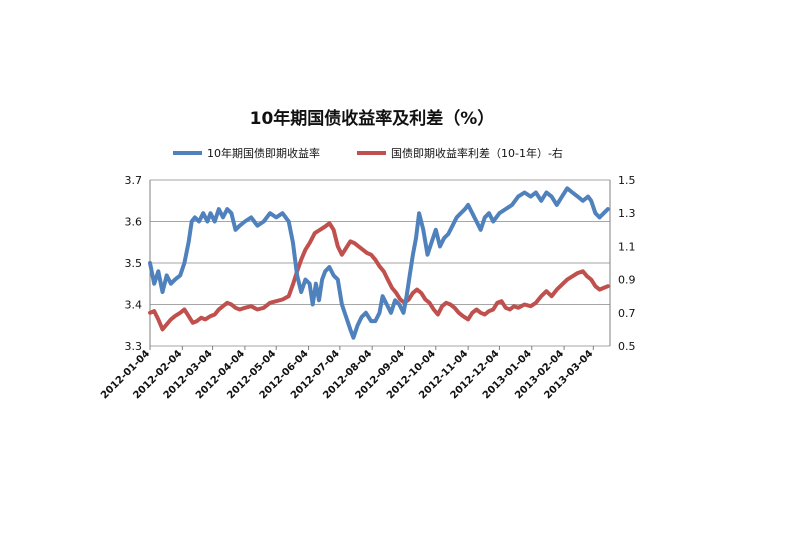  Describe the element at coordinates (134, 263) in the screenshot. I see `left-tick-label: 3.5` at that location.